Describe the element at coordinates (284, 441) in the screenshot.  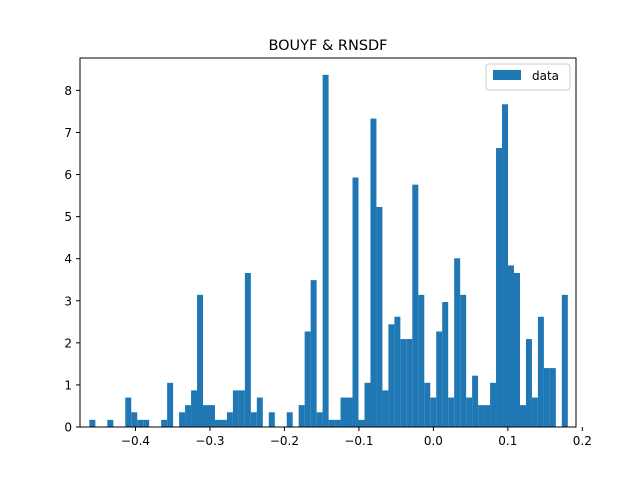
I see `x-tick-label: −0.2` at that location.